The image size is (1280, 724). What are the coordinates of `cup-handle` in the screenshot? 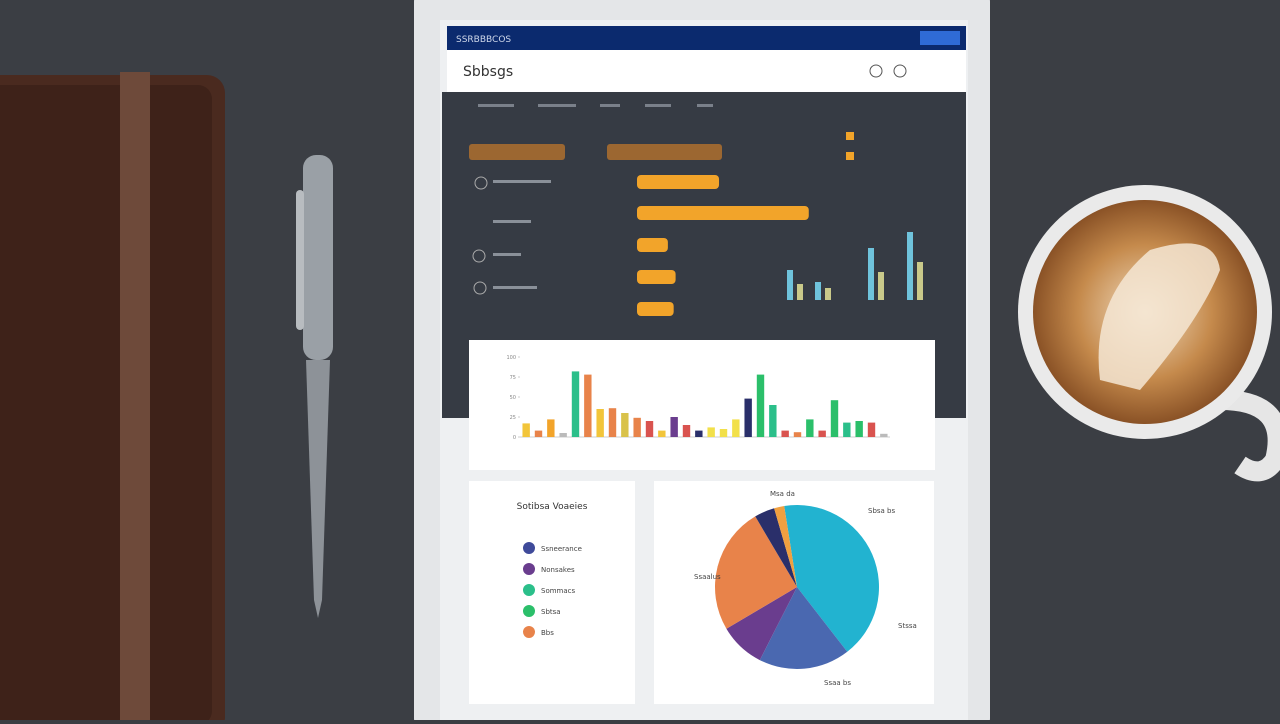 It's located at (1249, 436).